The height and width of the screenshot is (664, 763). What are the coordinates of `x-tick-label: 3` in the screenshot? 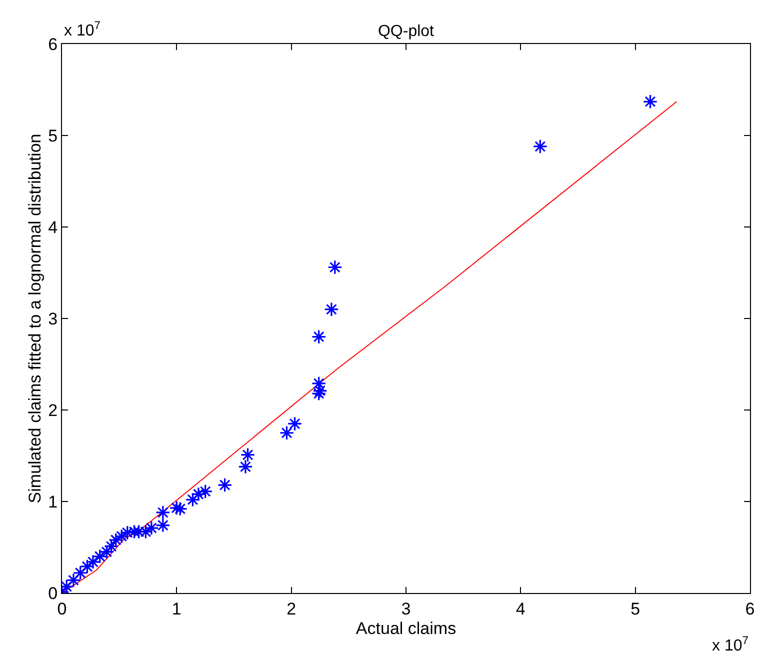 It's located at (406, 608).